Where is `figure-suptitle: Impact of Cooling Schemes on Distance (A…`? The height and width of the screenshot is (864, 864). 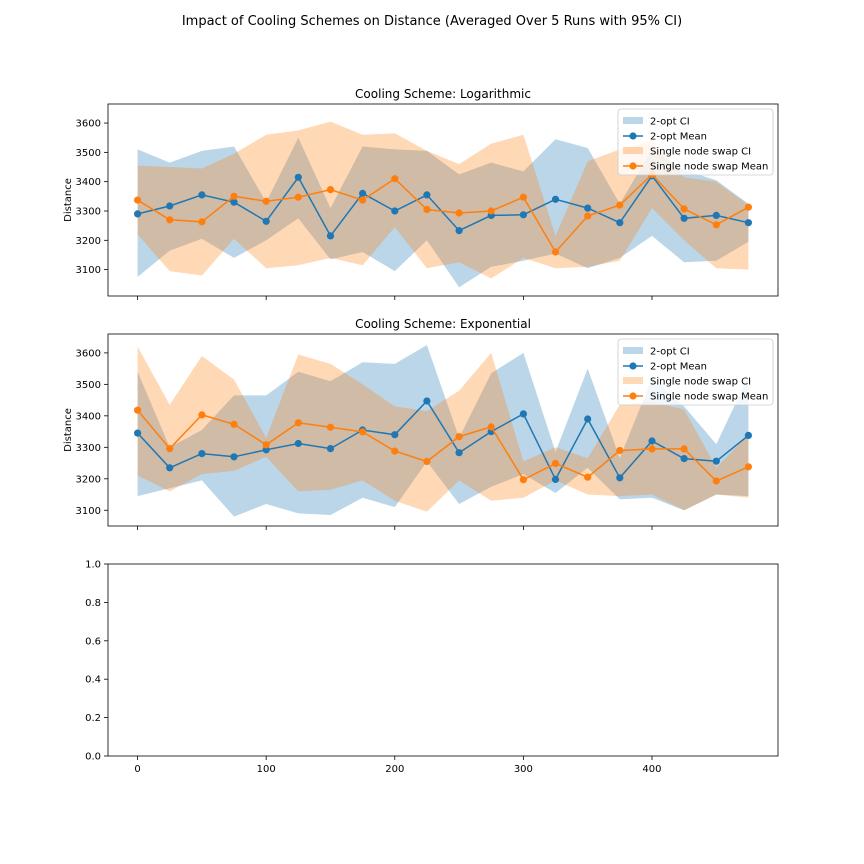 figure-suptitle: Impact of Cooling Schemes on Distance (A… is located at coordinates (432, 21).